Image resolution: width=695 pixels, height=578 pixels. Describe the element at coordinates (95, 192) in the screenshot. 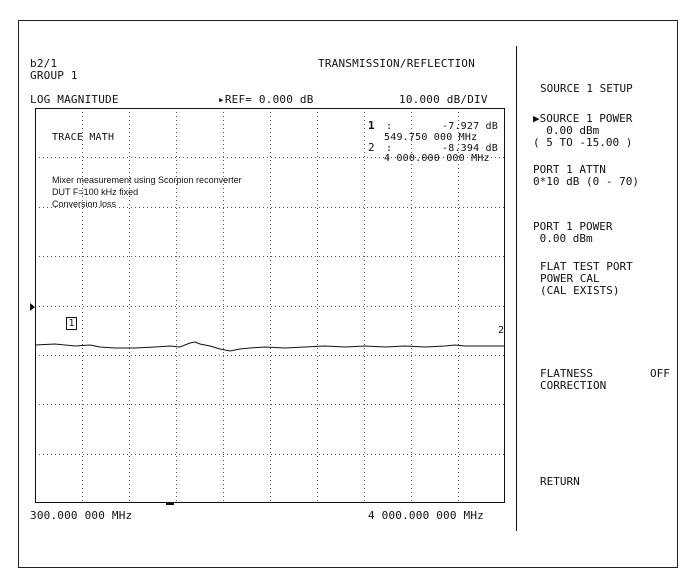

I see `annotation-line-2: DUT F=100 kHz fixed` at that location.